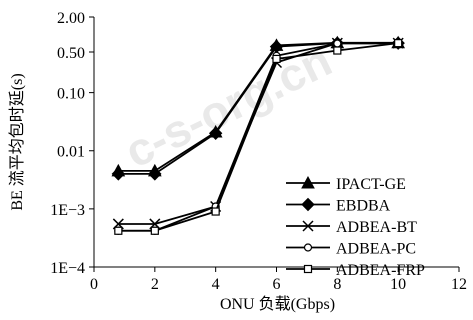  What do you see at coordinates (17, 141) in the screenshot?
I see `y-axis-title: BE 流平均包时延(s)` at bounding box center [17, 141].